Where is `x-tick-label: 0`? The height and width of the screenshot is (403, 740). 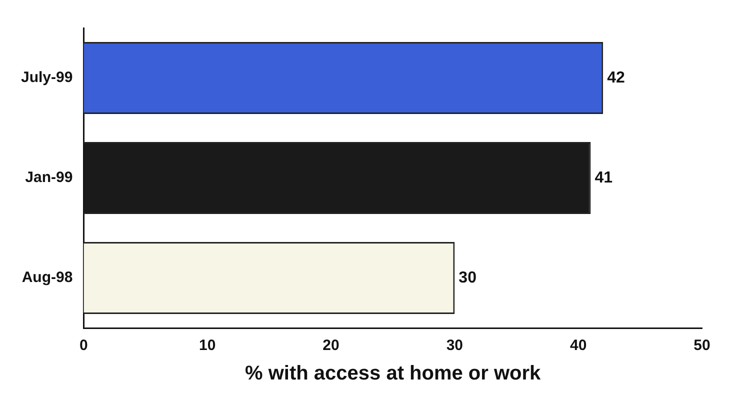 x-tick-label: 0 is located at coordinates (84, 345).